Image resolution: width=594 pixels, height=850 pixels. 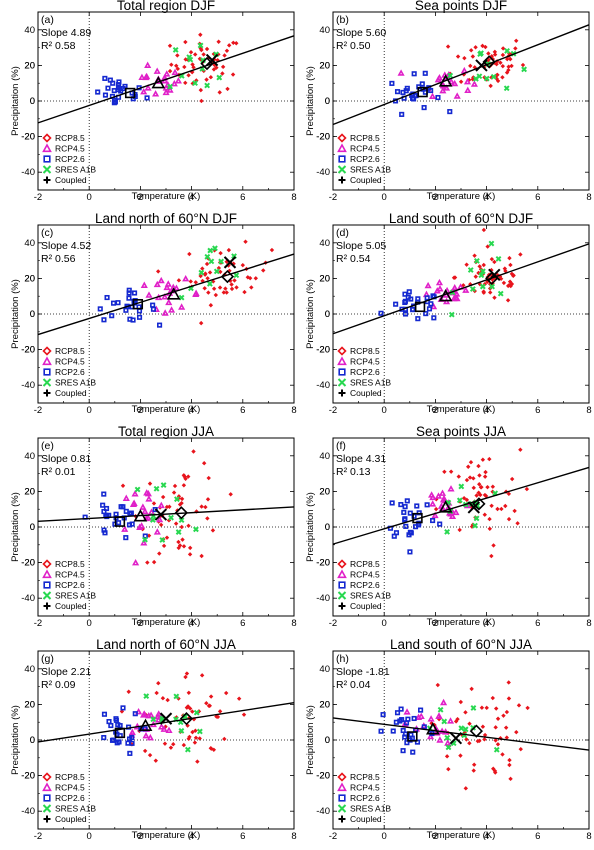 I want to click on legend-label: RCP4.5, so click(x=70, y=575).